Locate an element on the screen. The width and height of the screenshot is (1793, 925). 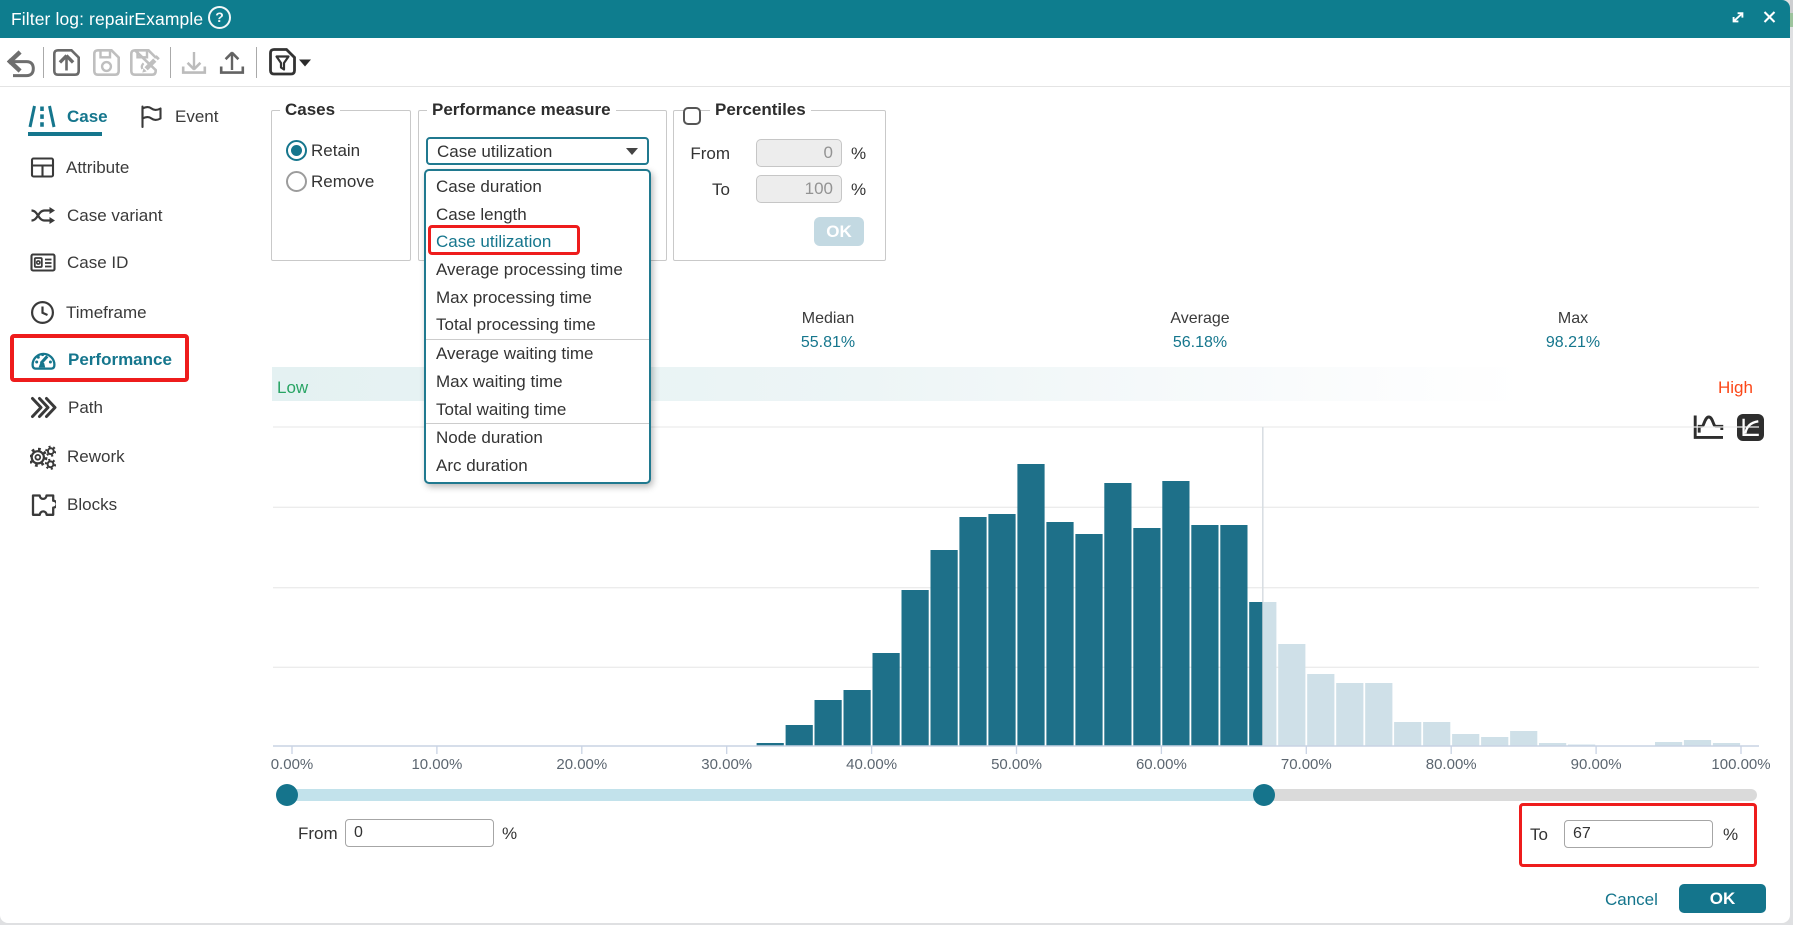
svg-text: 100.00% is located at coordinates (1740, 764).